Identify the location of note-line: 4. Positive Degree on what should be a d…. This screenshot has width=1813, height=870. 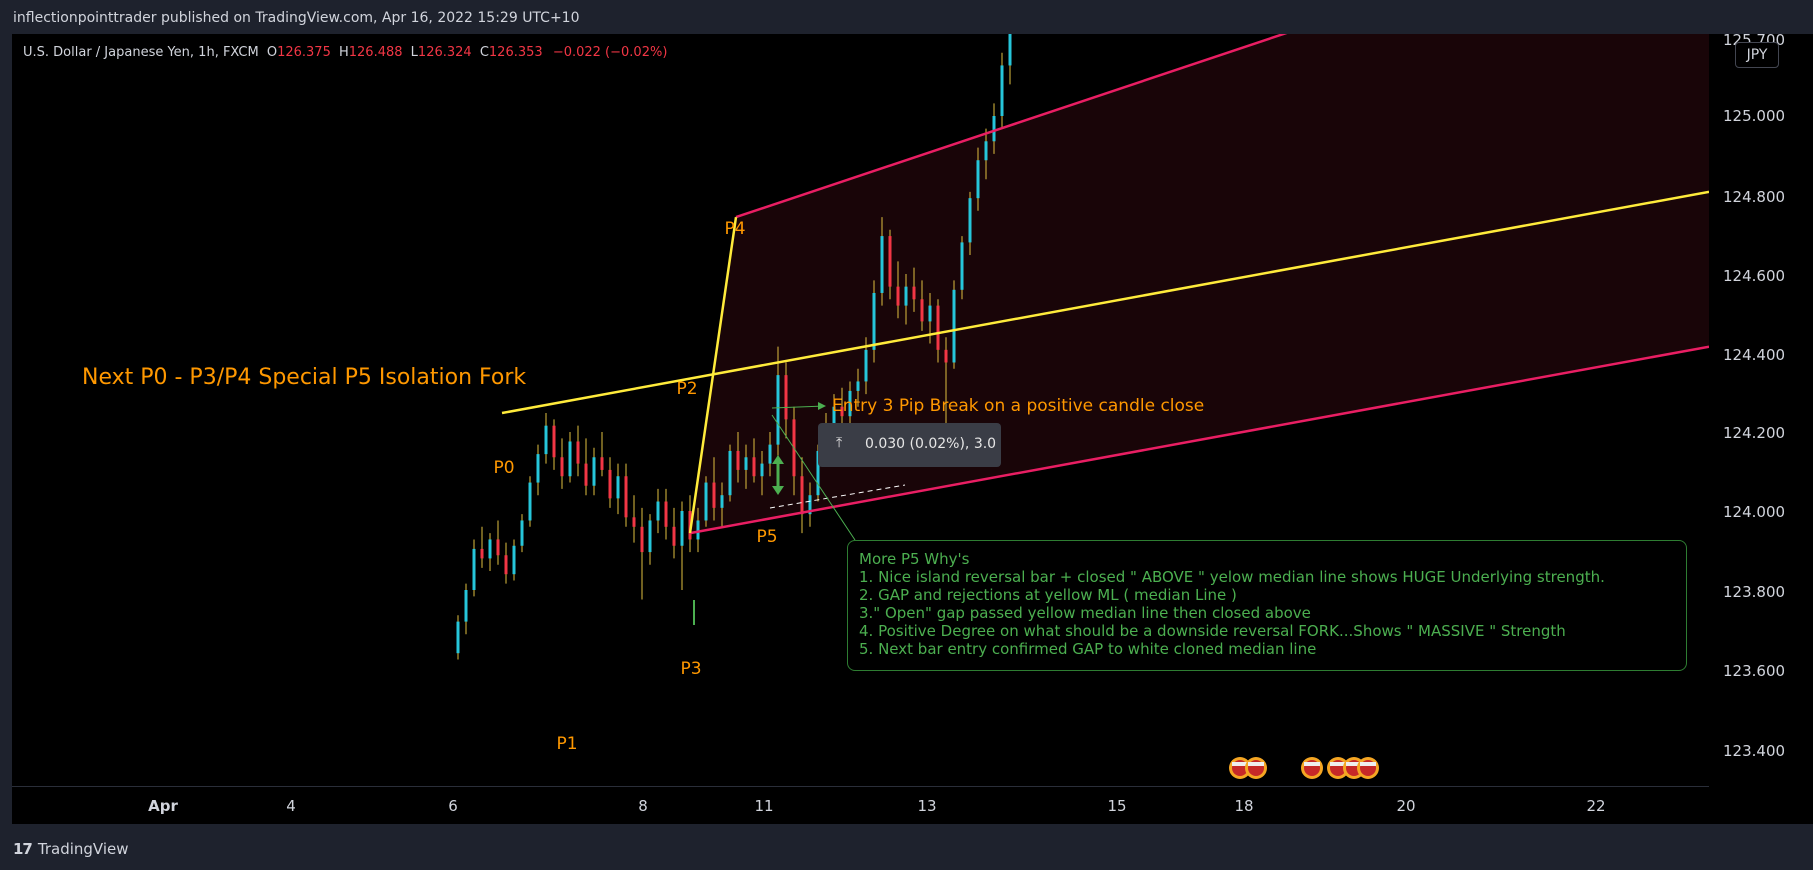
(1212, 631).